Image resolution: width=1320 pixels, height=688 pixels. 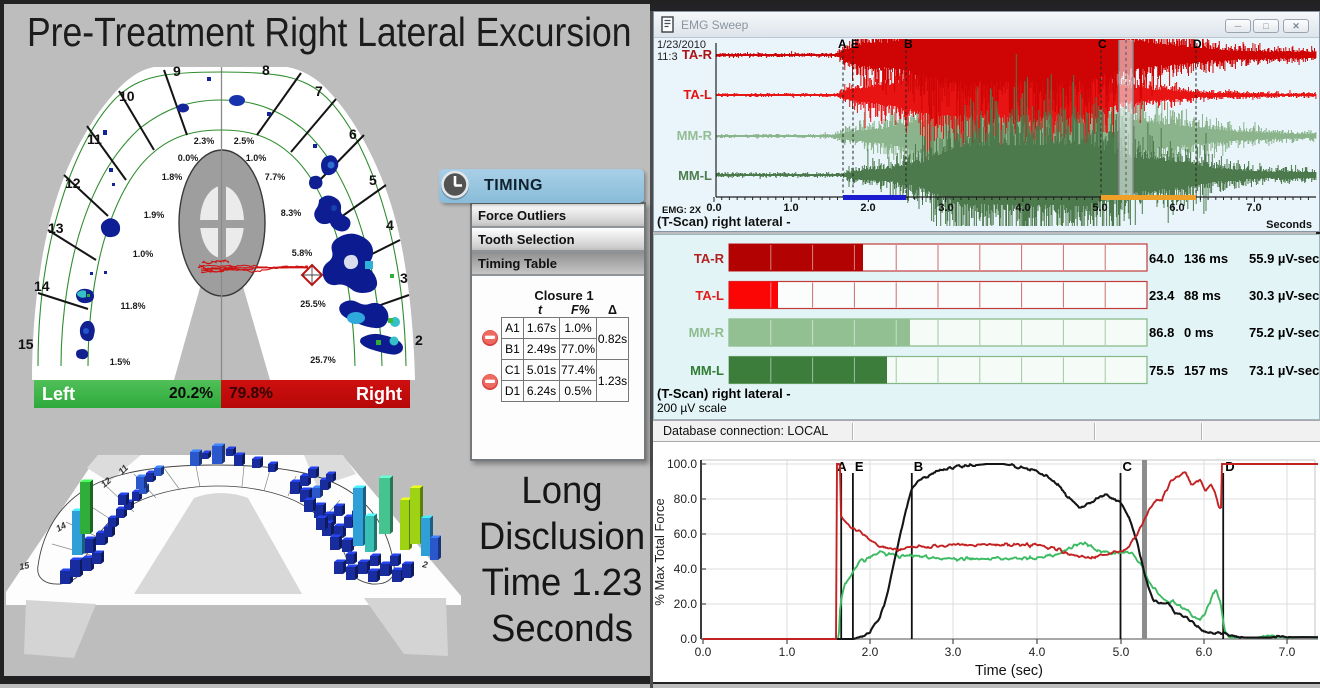 What do you see at coordinates (319, 91) in the screenshot?
I see `svg-text: 7` at bounding box center [319, 91].